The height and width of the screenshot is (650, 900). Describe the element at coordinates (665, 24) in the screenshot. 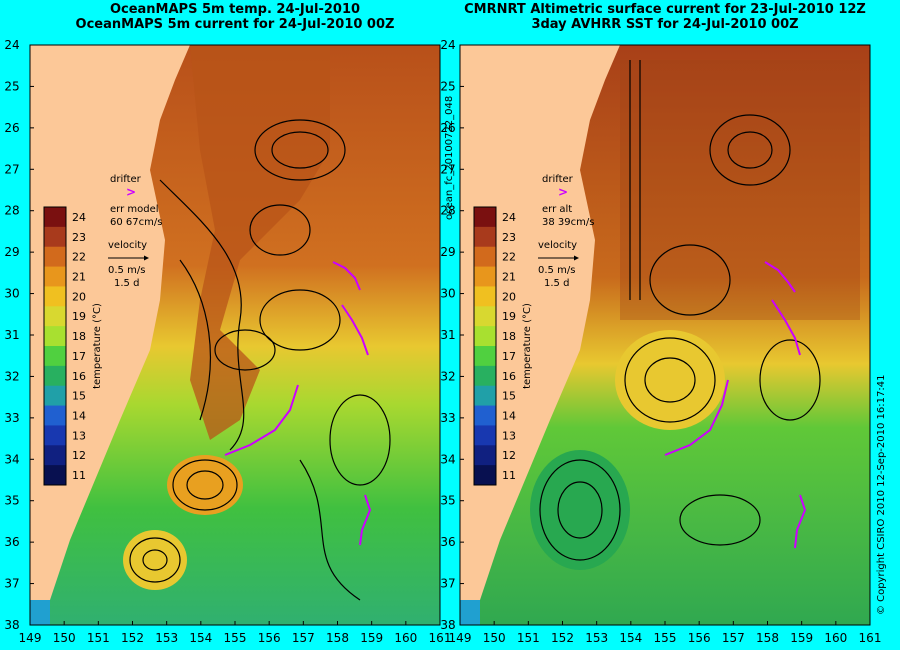

I see `right-title-line2: 3day AVHRR SST for 24-Jul-2010 00Z` at that location.